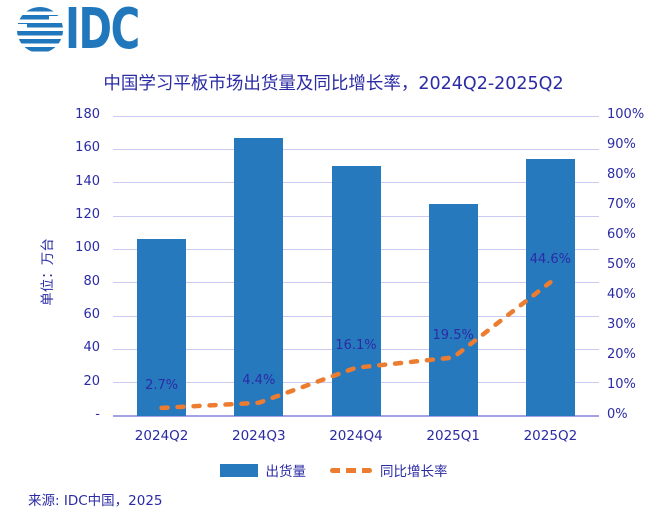 This screenshot has width=667, height=518. What do you see at coordinates (162, 385) in the screenshot?
I see `growth-point-label: 2.7%` at bounding box center [162, 385].